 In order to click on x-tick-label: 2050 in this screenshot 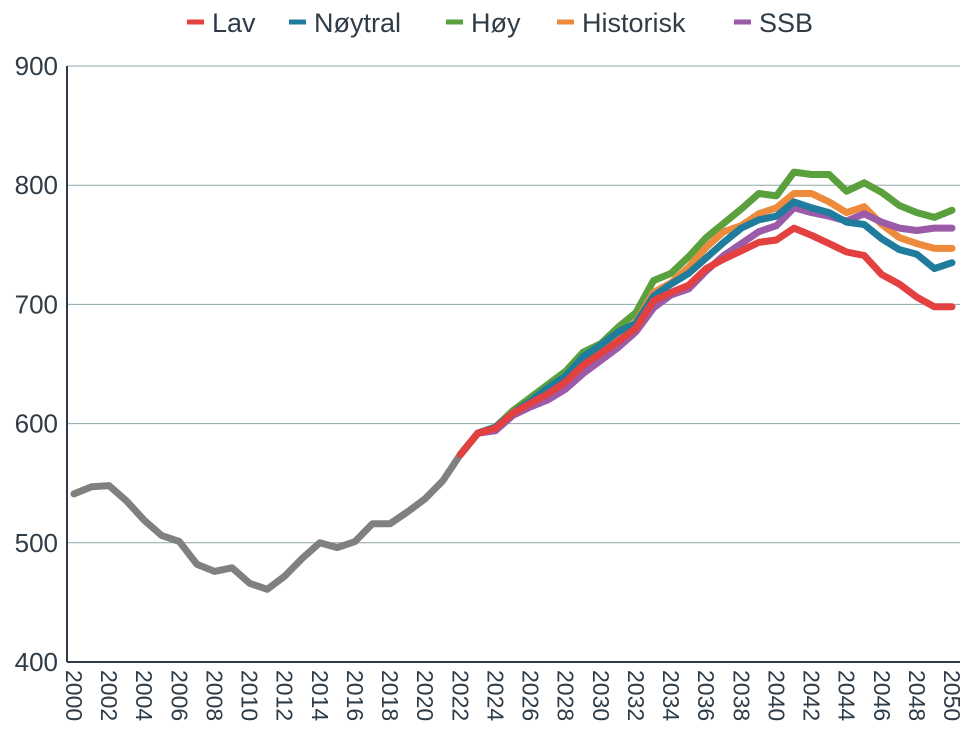, I will do `click(952, 695)`.